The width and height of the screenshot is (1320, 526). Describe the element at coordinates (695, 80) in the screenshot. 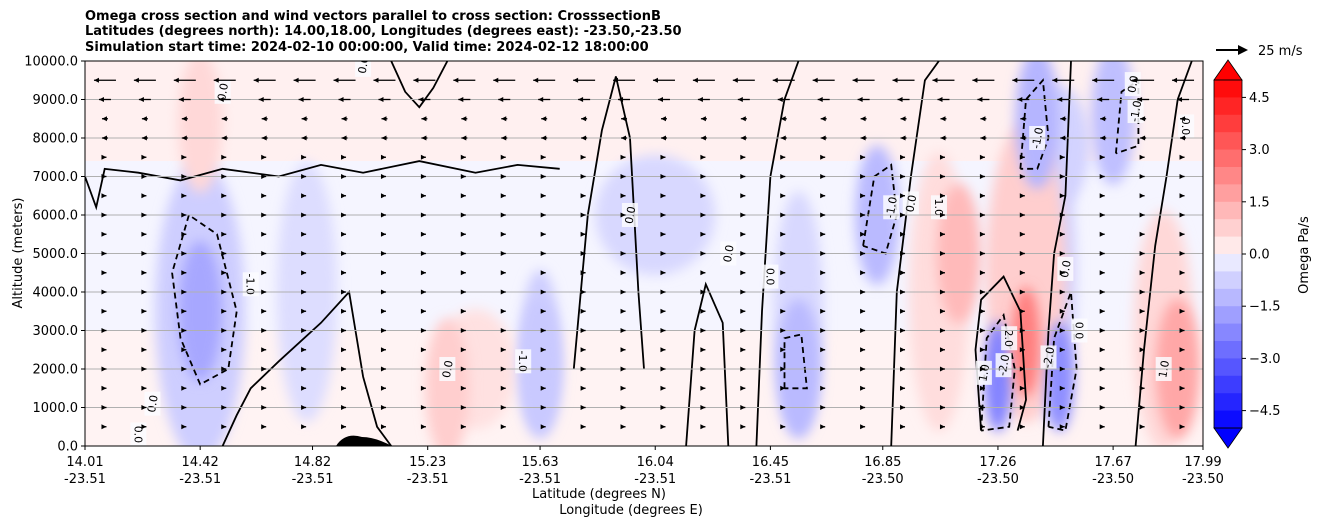

I see `wind-vector-15-head` at that location.